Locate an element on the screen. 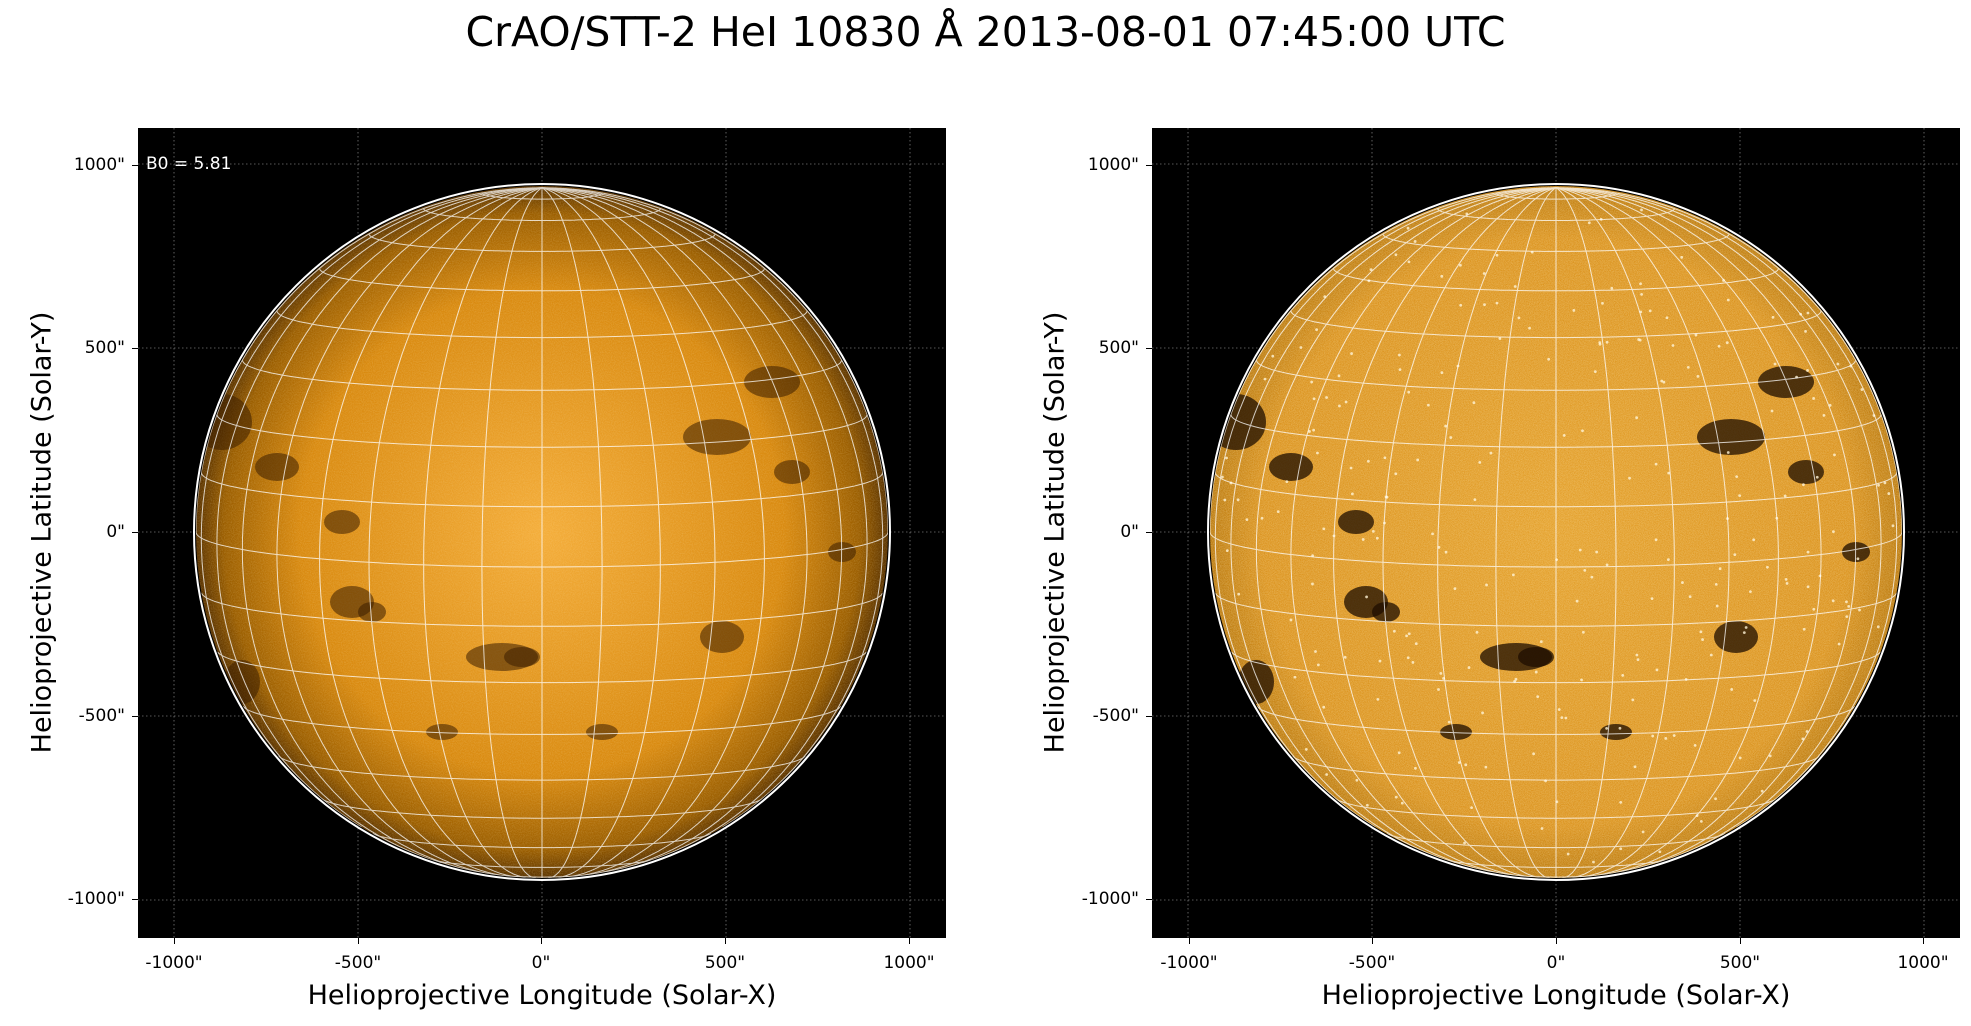 The image size is (1971, 1026). left-xtick-label: 1000" is located at coordinates (908, 963).